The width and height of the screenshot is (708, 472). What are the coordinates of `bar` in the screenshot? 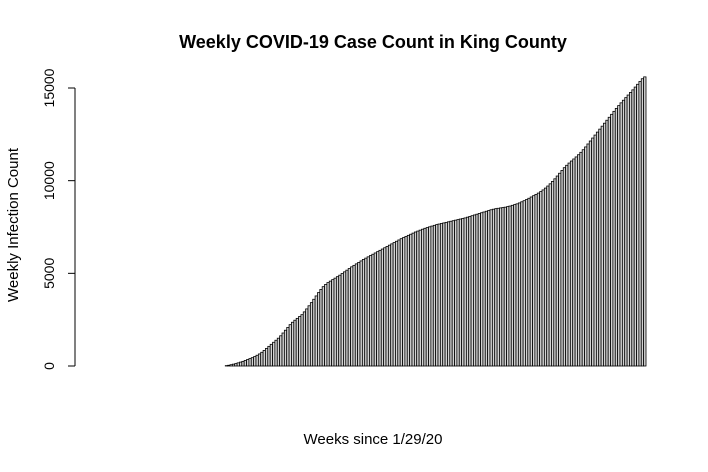 It's located at (645, 221).